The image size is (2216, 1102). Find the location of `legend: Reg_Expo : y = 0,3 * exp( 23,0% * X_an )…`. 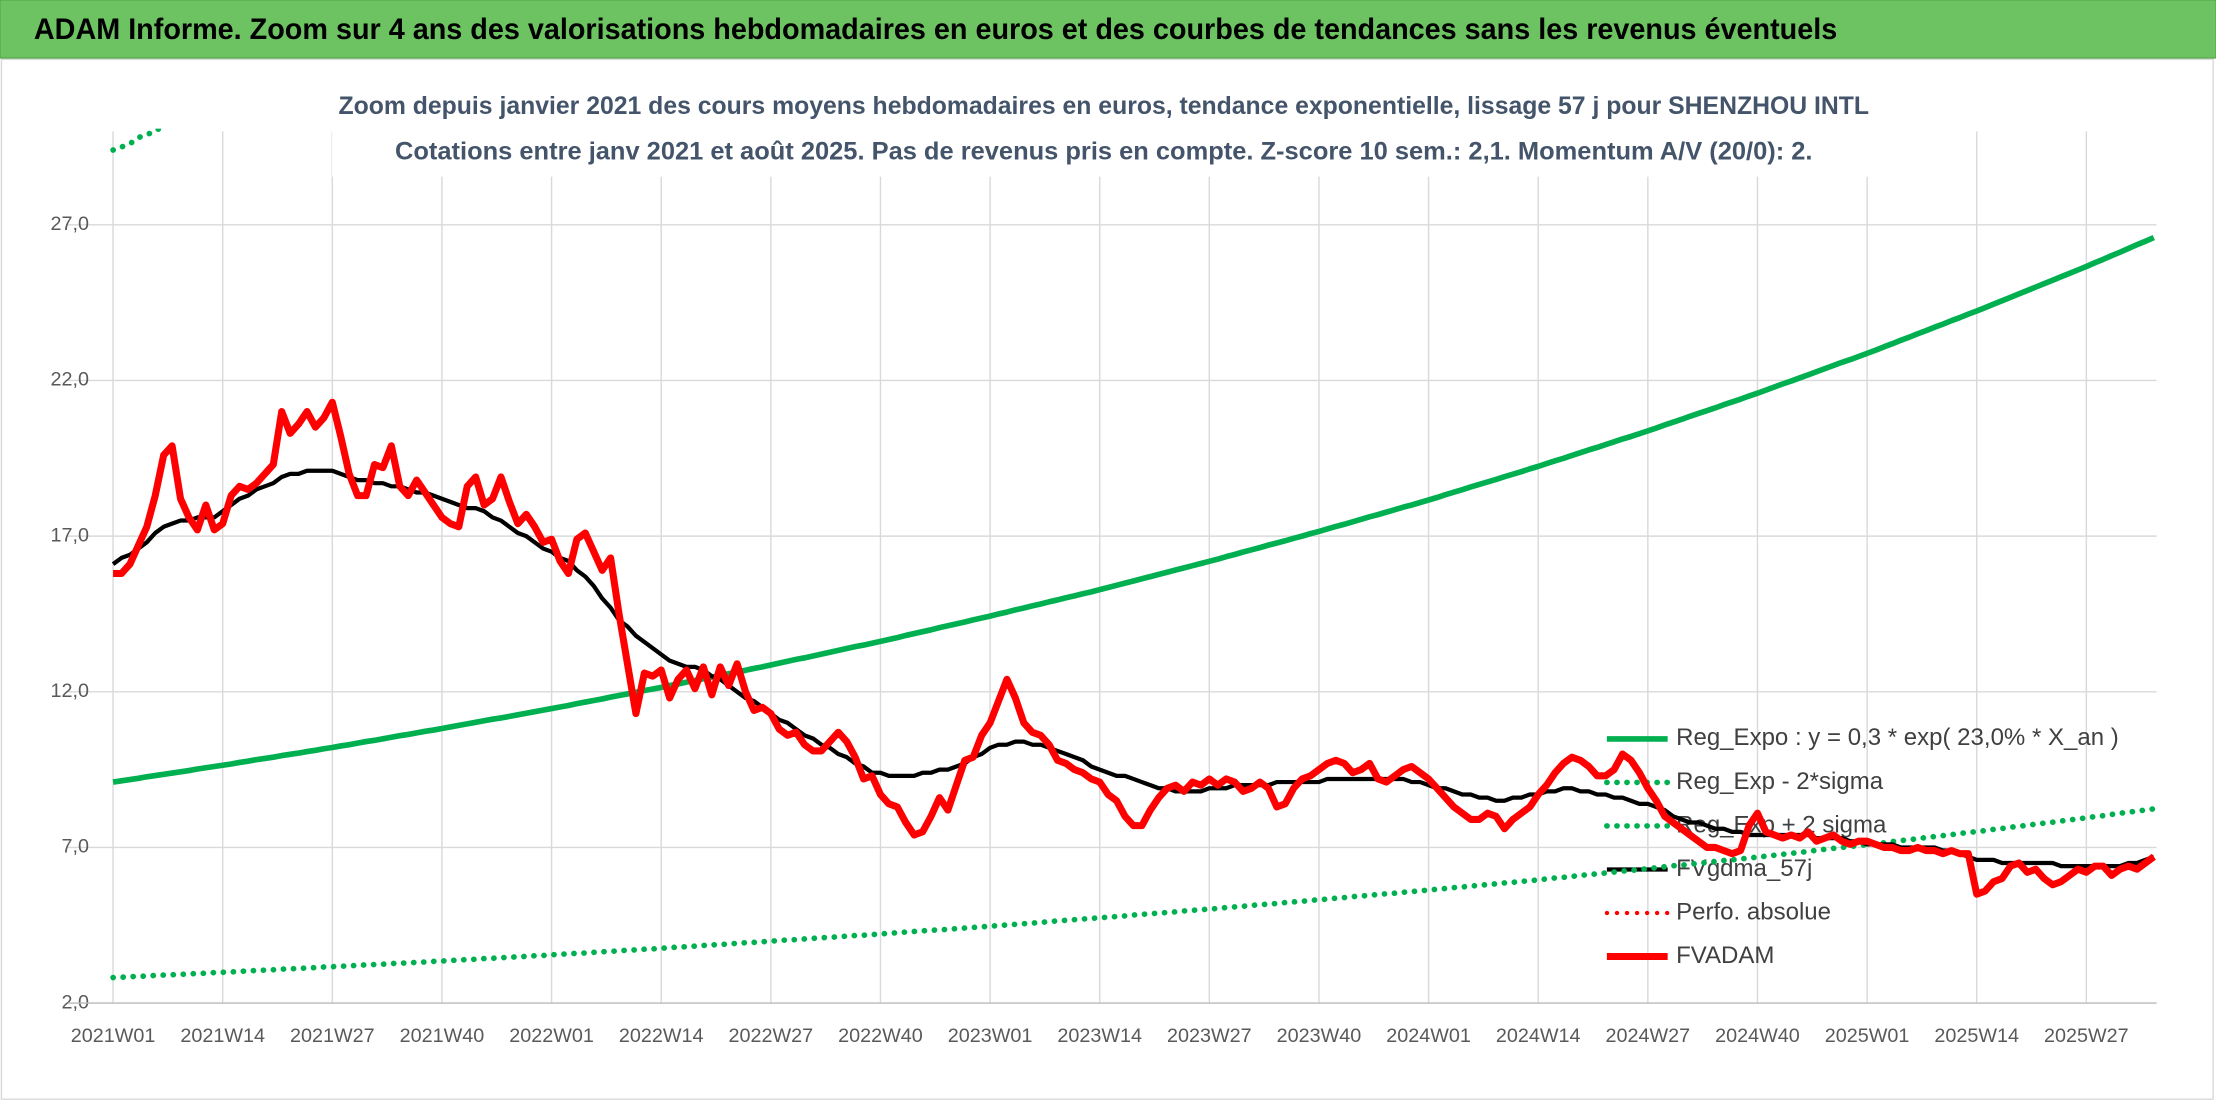

legend: Reg_Expo : y = 0,3 * exp( 23,0% * X_an )… is located at coordinates (1861, 846).